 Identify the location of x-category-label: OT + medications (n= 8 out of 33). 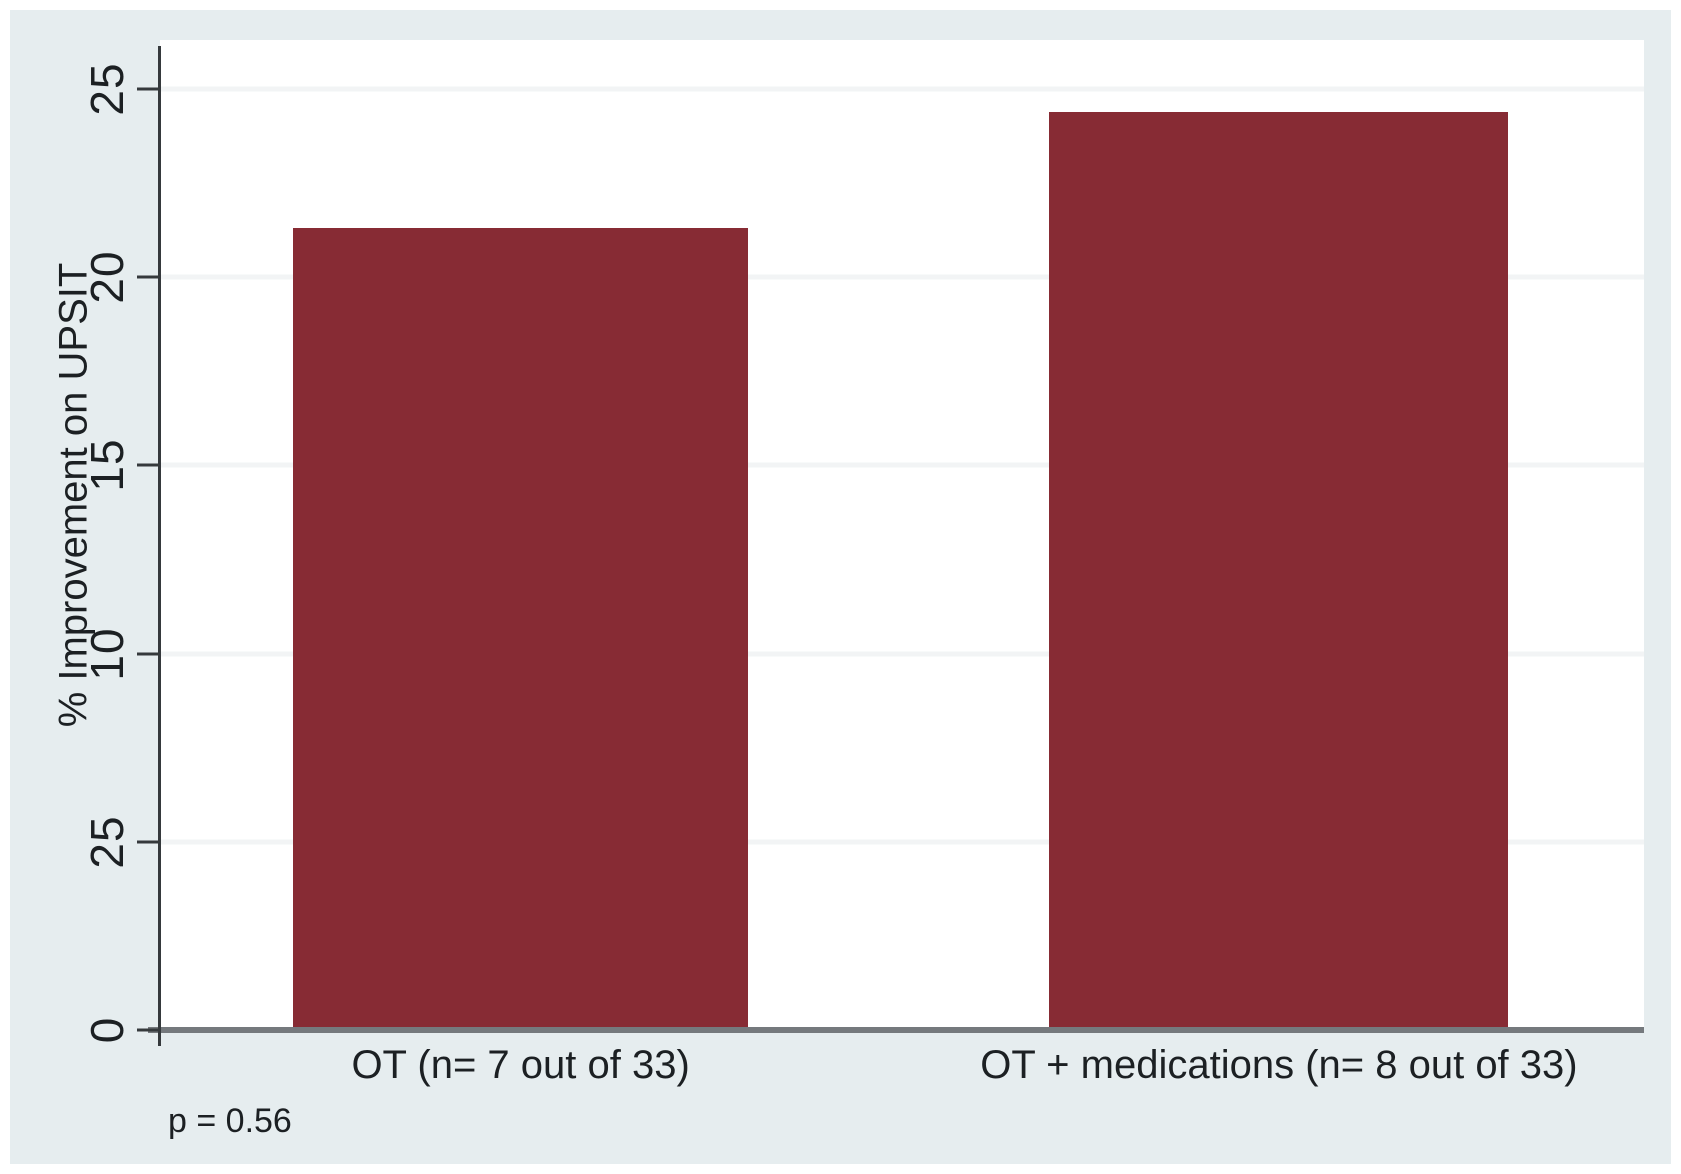
(1279, 1065).